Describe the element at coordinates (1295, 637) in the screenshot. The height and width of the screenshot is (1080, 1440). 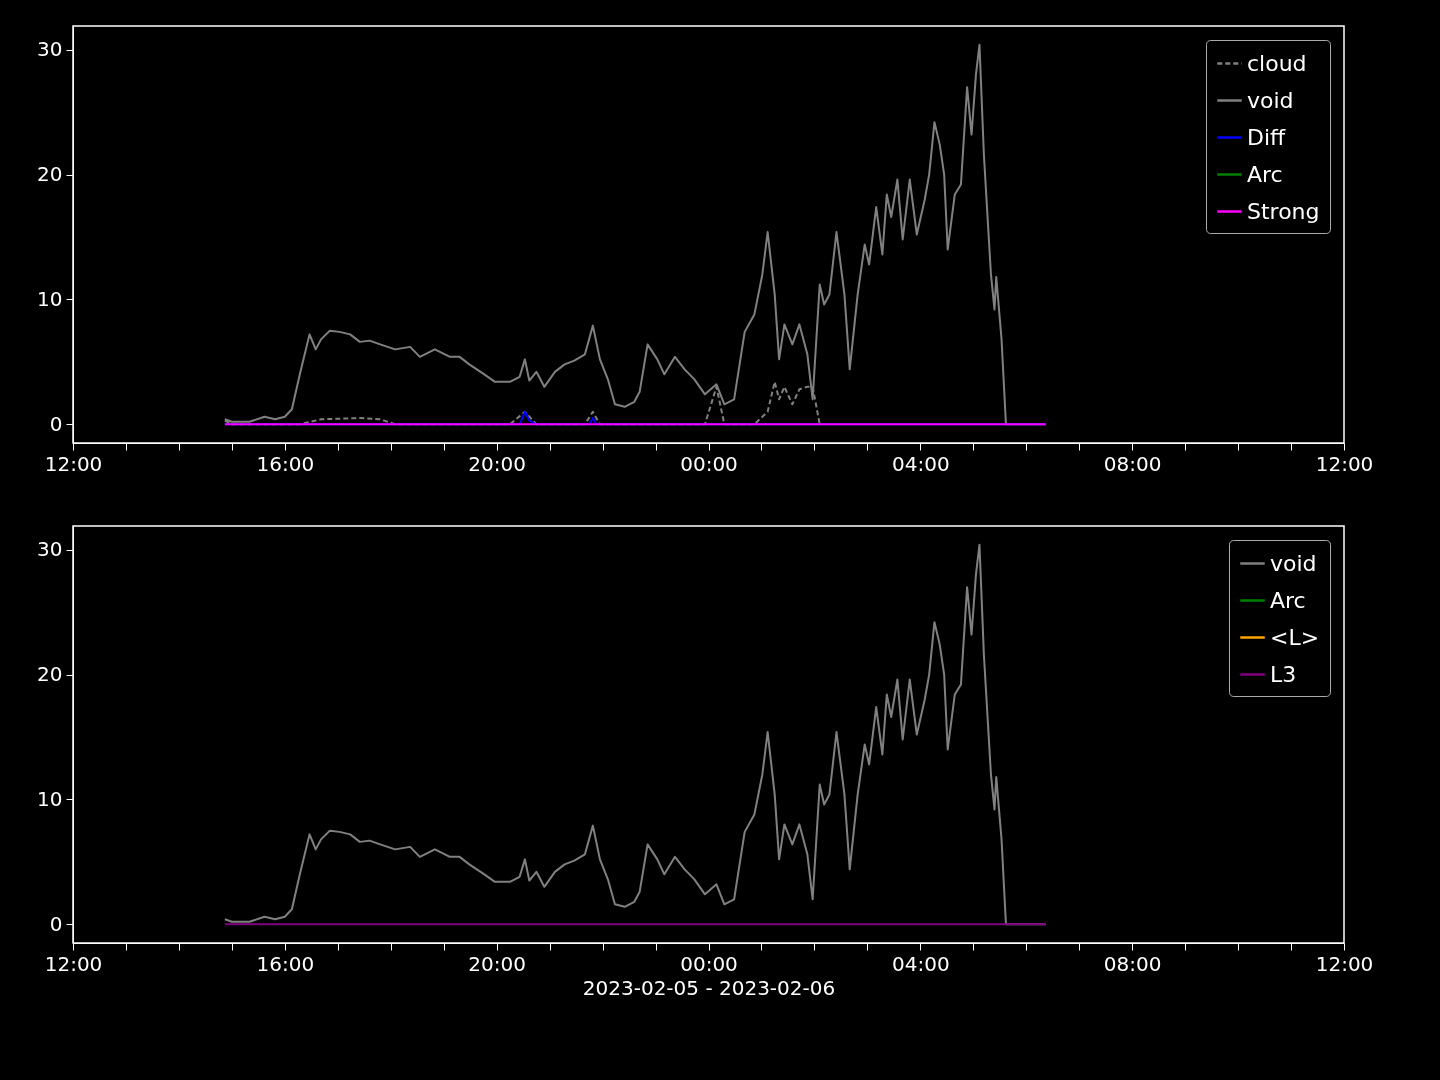
I see `legend-label: <L>` at that location.